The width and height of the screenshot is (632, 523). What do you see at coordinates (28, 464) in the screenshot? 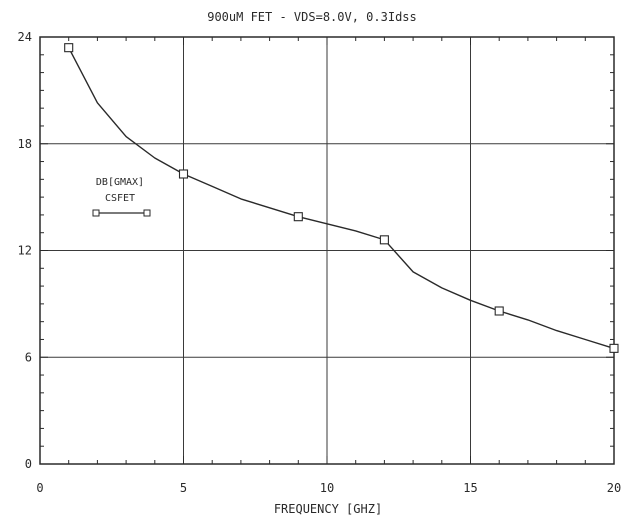
I see `y-tick-label: 0` at bounding box center [28, 464].